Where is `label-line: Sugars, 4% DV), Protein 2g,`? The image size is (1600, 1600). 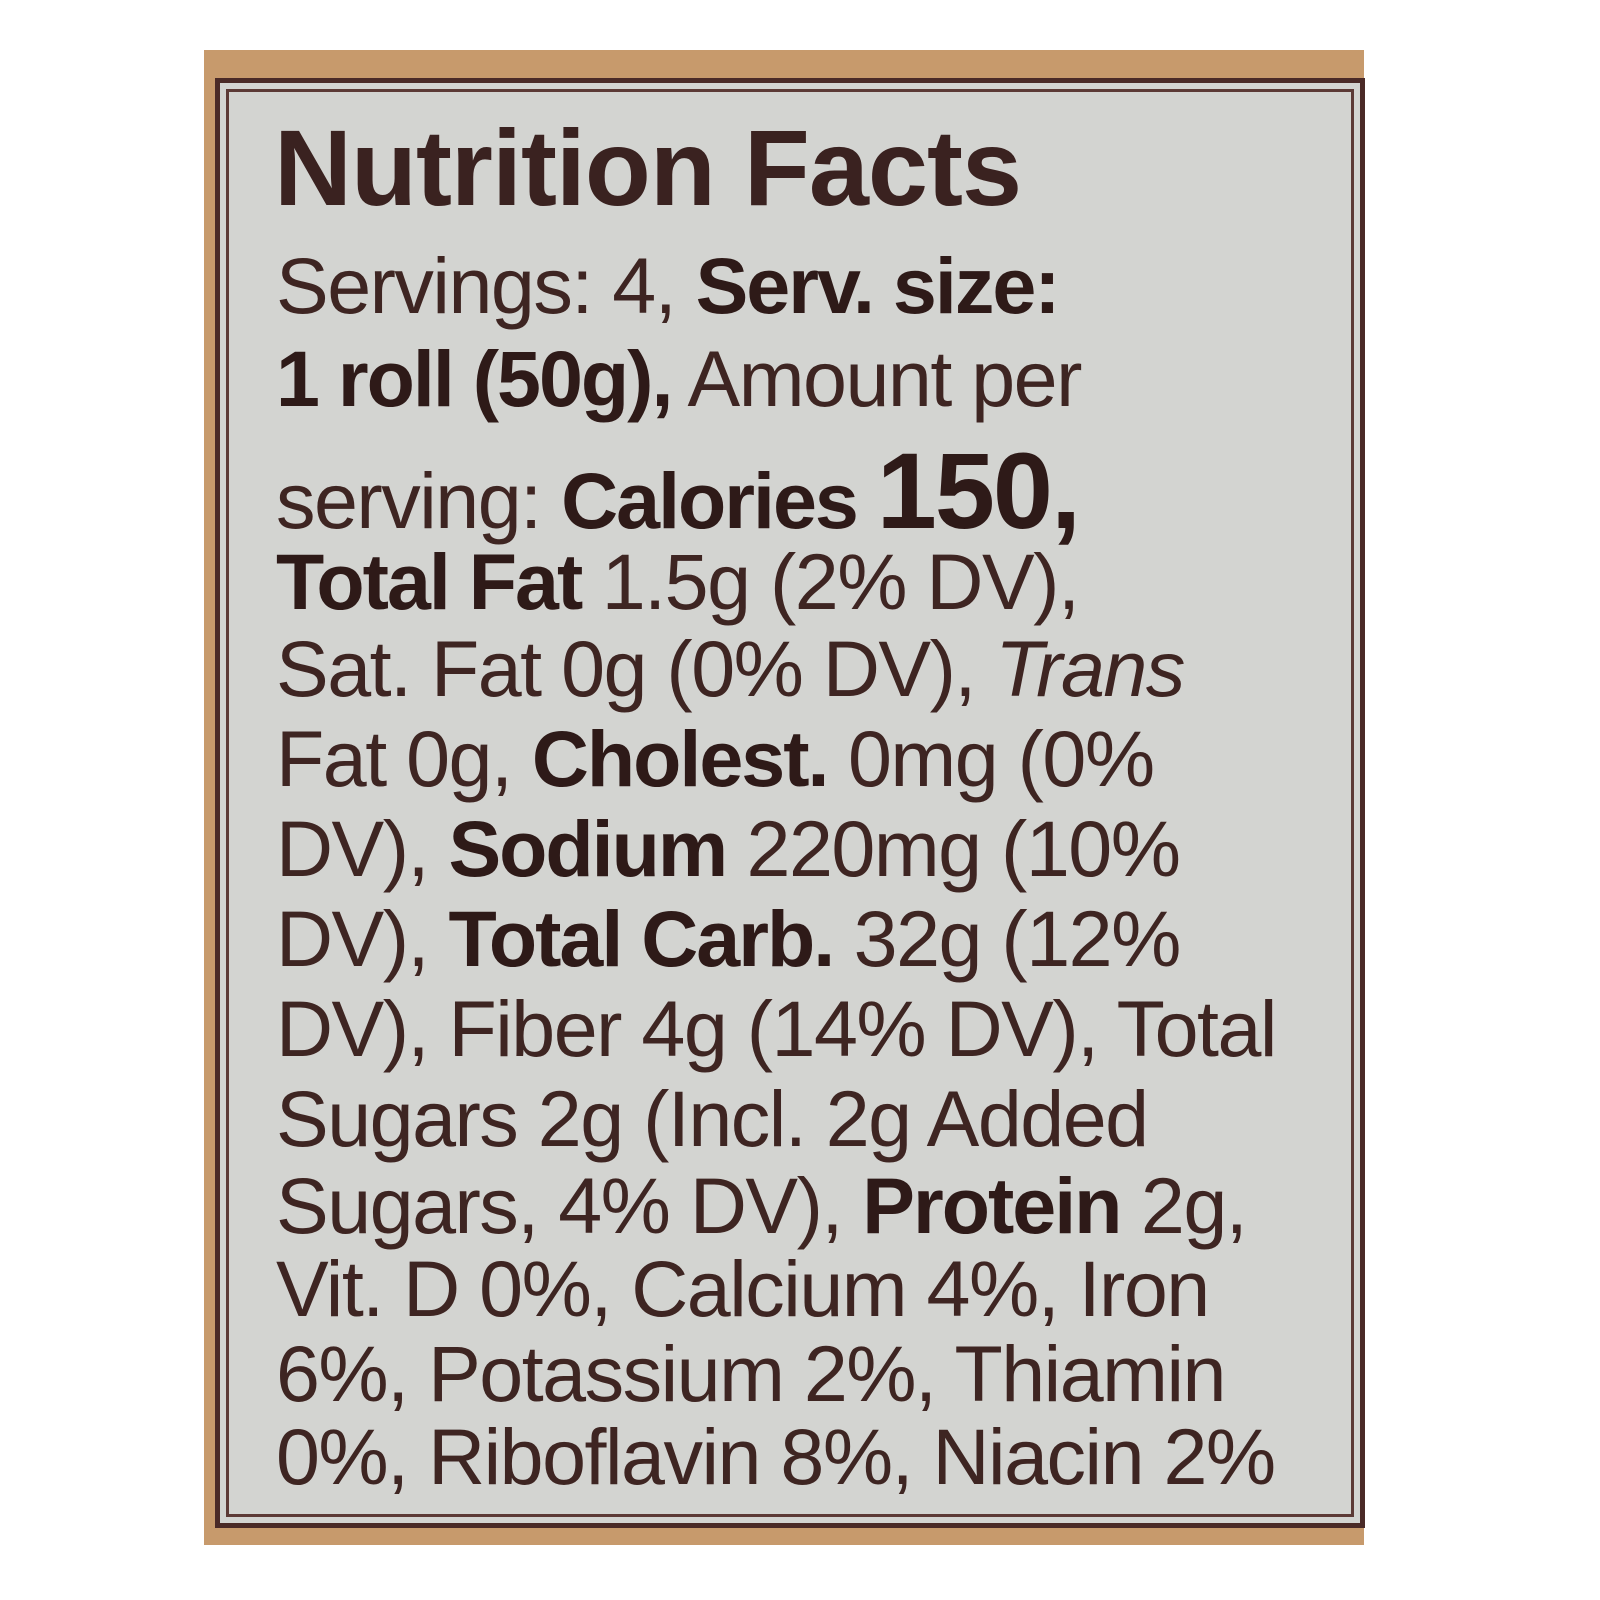 label-line: Sugars, 4% DV), Protein 2g, is located at coordinates (762, 1206).